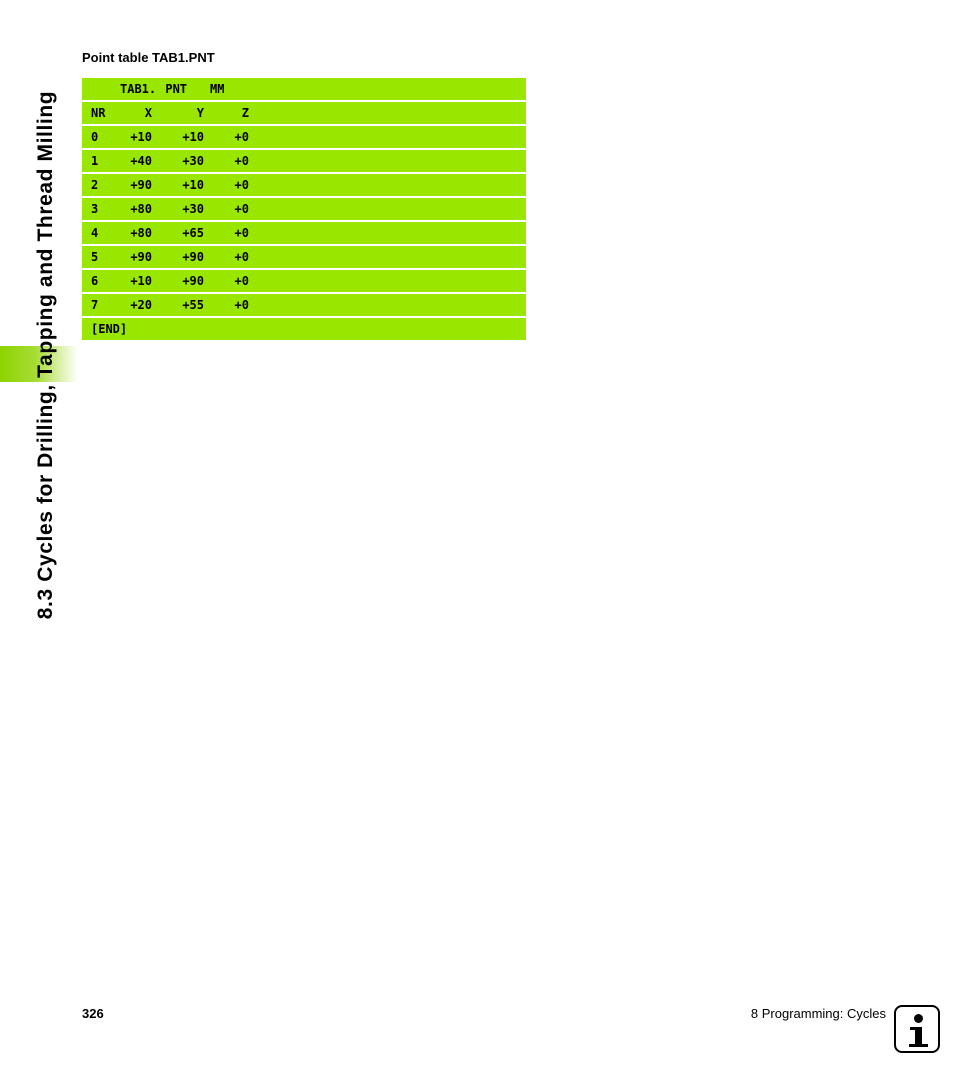 Image resolution: width=954 pixels, height=1091 pixels. Describe the element at coordinates (200, 113) in the screenshot. I see `column-header-y: Y` at that location.